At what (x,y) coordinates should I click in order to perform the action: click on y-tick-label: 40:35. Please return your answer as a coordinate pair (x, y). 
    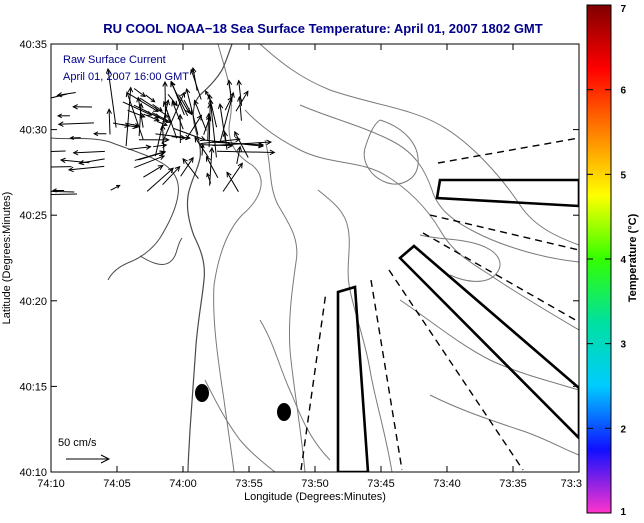
    Looking at the image, I should click on (33, 45).